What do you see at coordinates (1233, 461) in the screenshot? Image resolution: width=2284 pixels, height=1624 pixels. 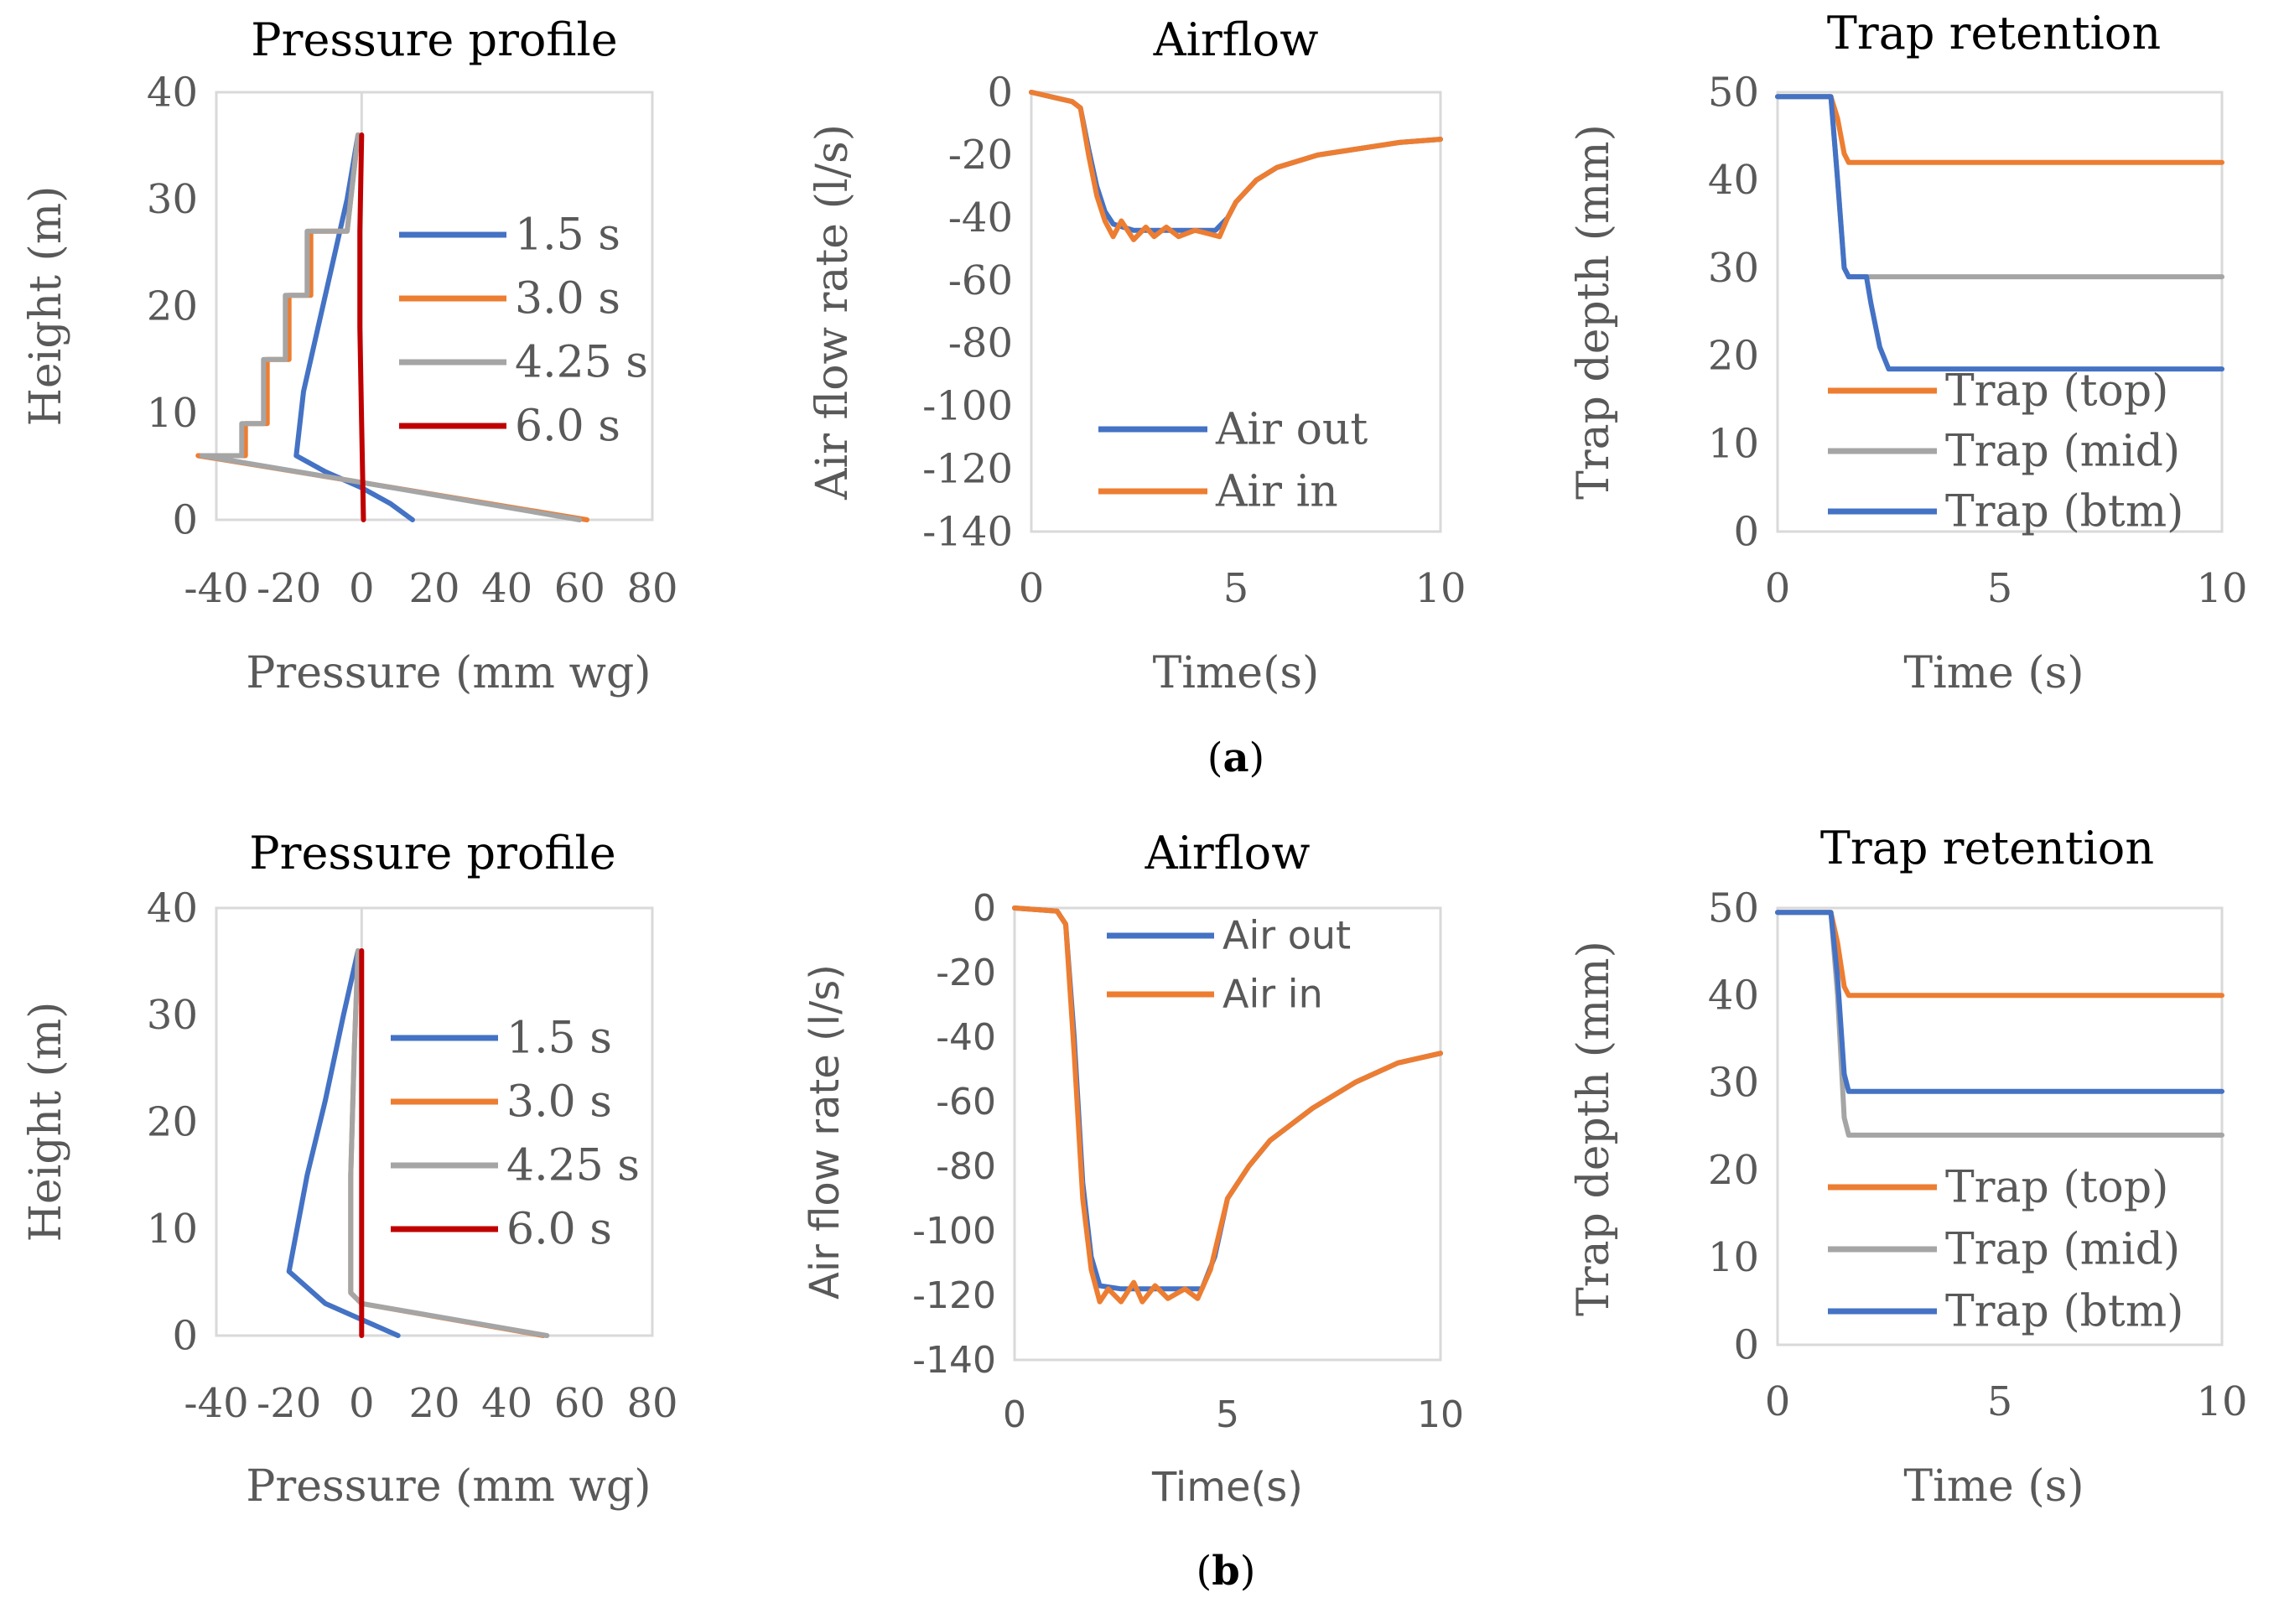 I see `legend: Air out Air in` at bounding box center [1233, 461].